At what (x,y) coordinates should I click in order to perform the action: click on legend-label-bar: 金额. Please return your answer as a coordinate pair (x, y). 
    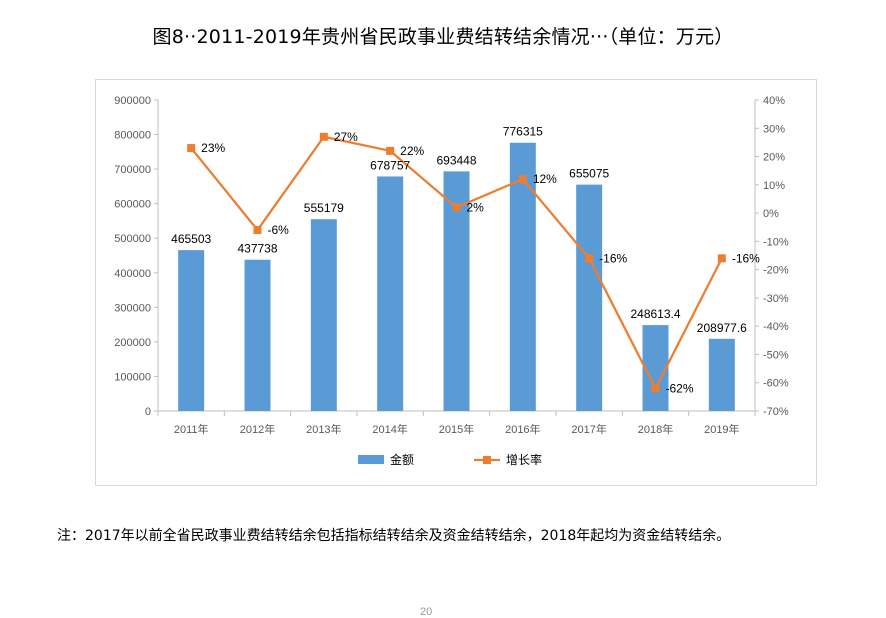
    Looking at the image, I should click on (402, 459).